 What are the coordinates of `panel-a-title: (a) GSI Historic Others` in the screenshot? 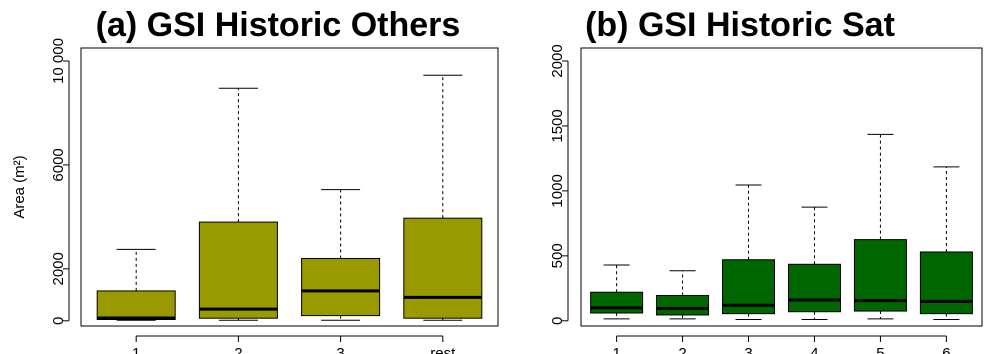 It's located at (278, 25).